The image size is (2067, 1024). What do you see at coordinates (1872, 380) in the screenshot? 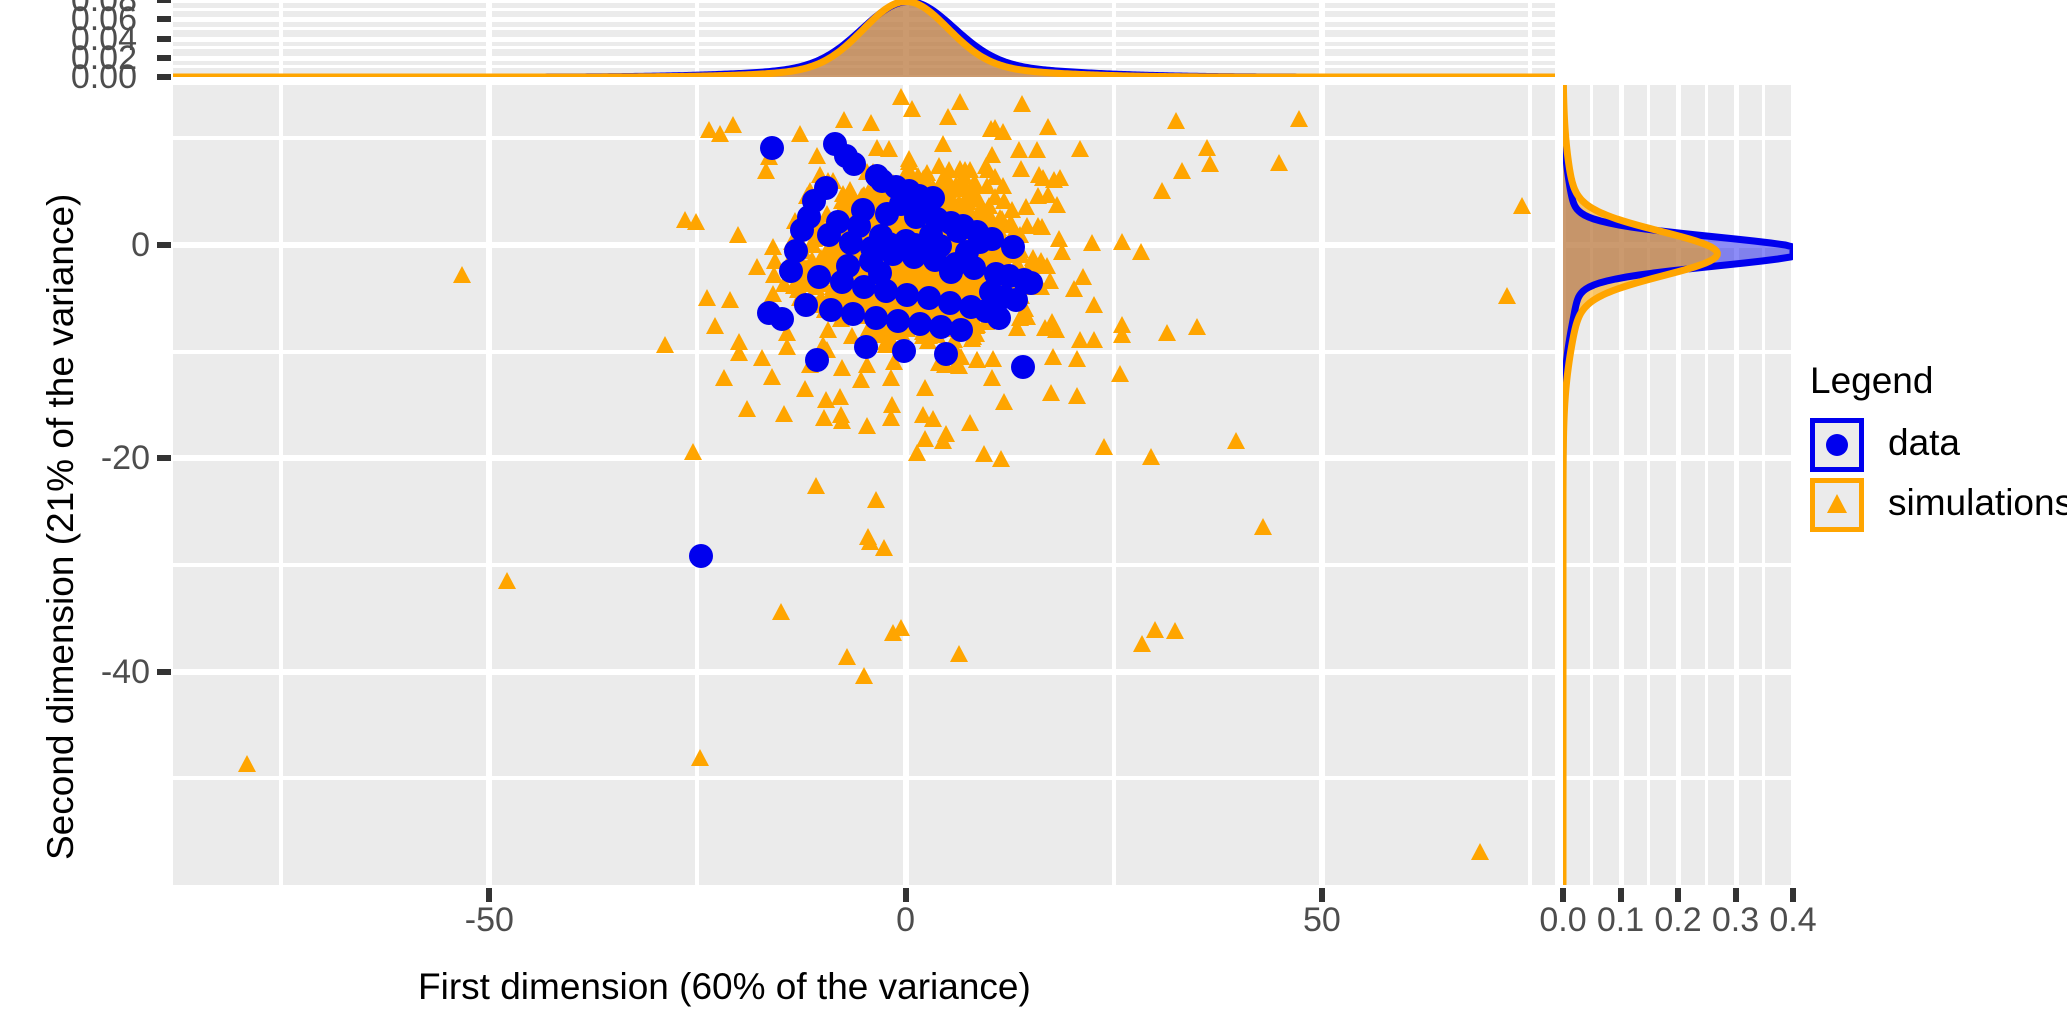
I see `legend-title: Legend` at bounding box center [1872, 380].